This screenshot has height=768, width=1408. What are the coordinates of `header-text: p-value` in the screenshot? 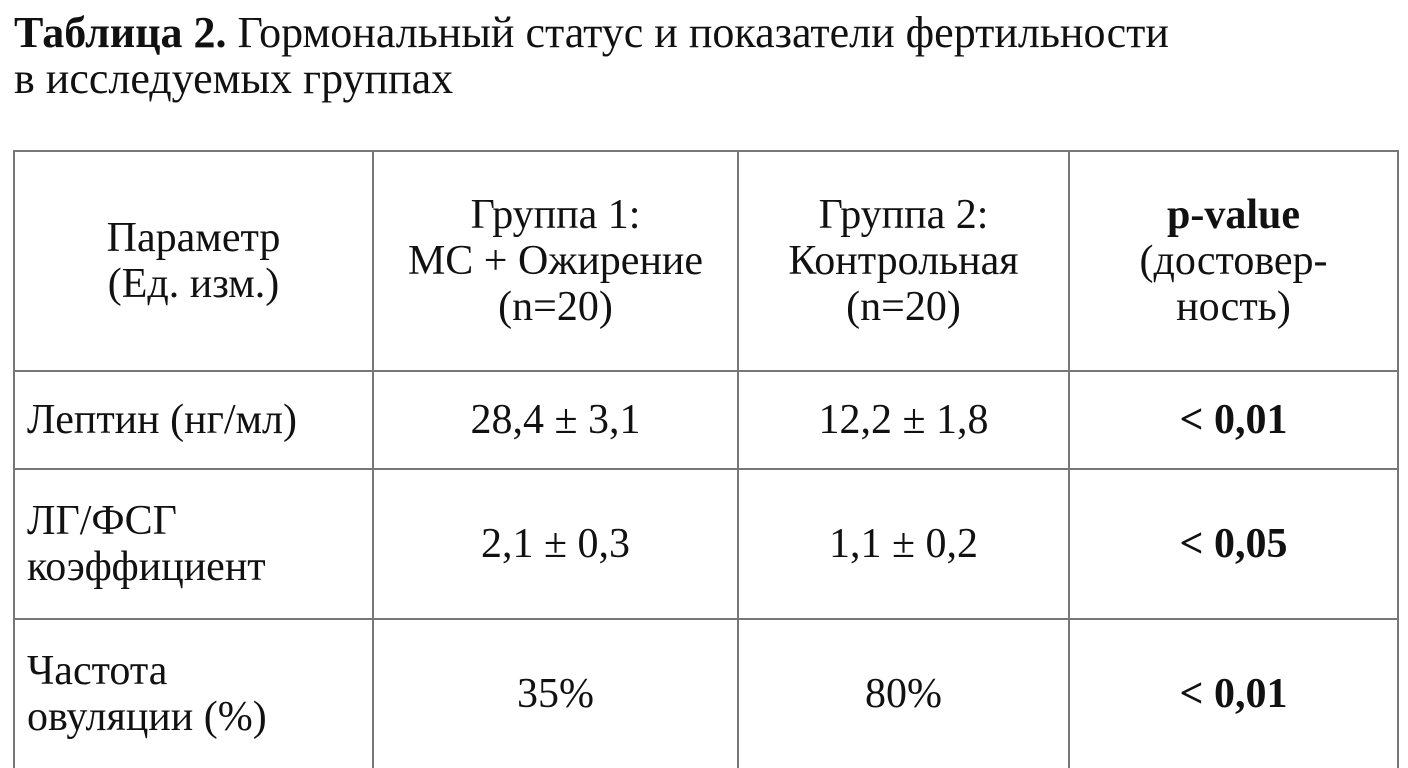 It's located at (1233, 215).